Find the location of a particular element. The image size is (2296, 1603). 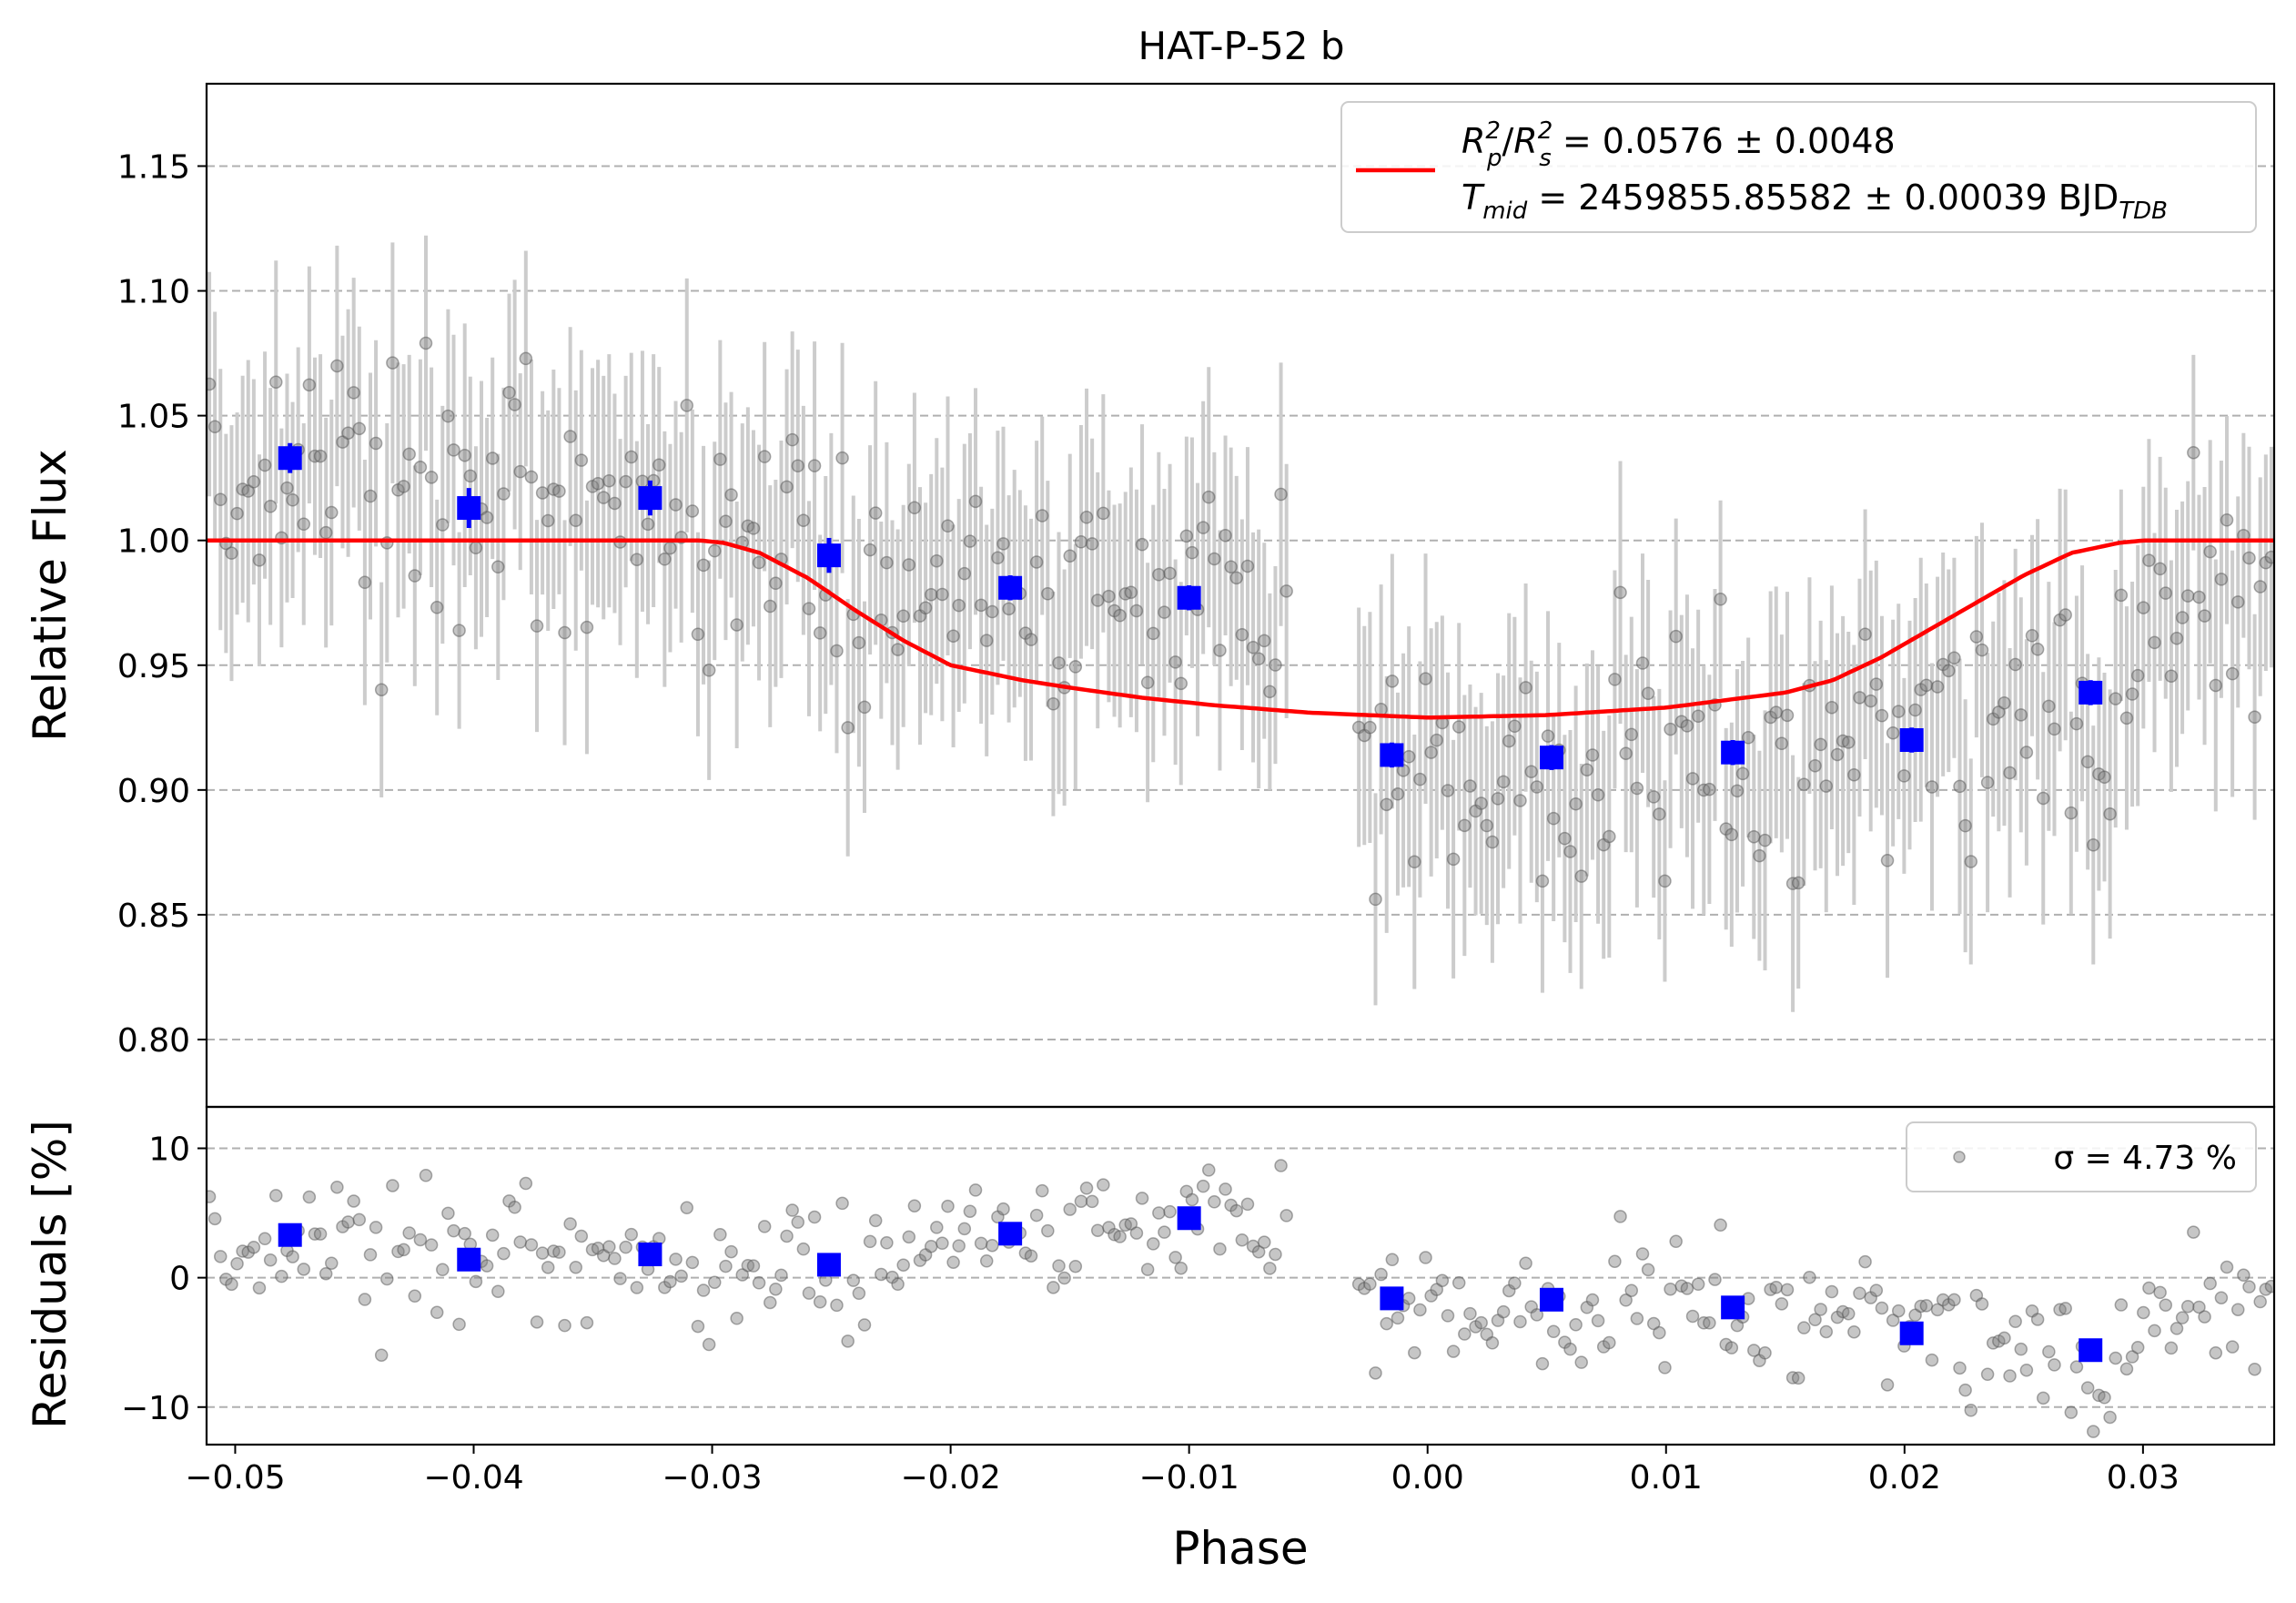

x-tick-label: 0.03 is located at coordinates (2144, 1477).